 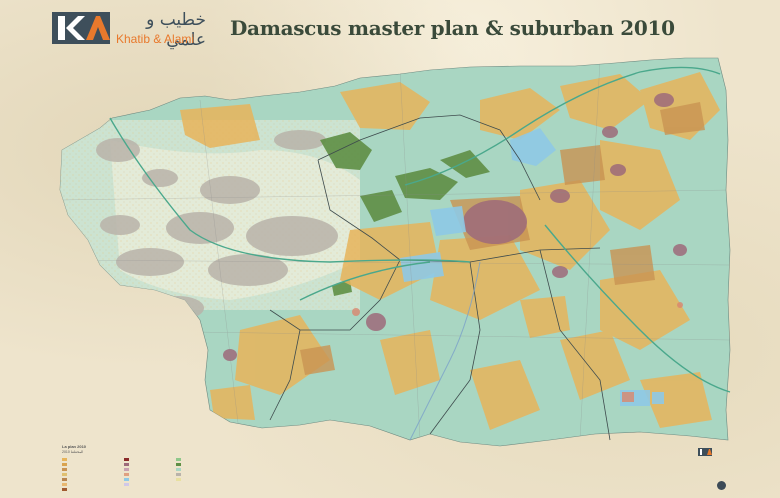 I want to click on legend-title: La plan 2010, so click(x=74, y=446).